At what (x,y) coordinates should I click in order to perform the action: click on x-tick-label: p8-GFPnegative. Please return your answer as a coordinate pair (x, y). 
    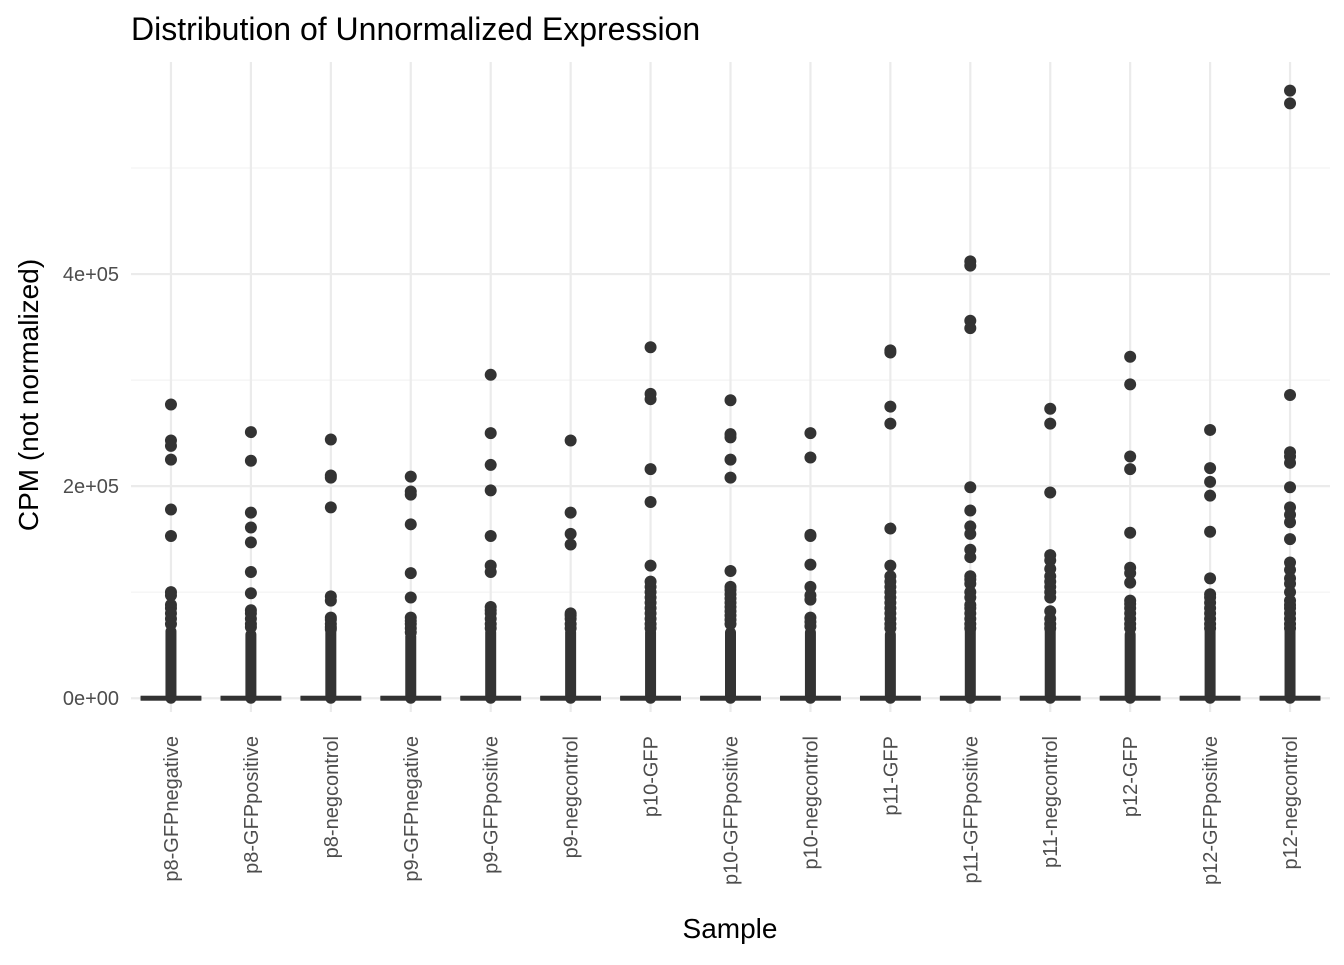
    Looking at the image, I should click on (172, 809).